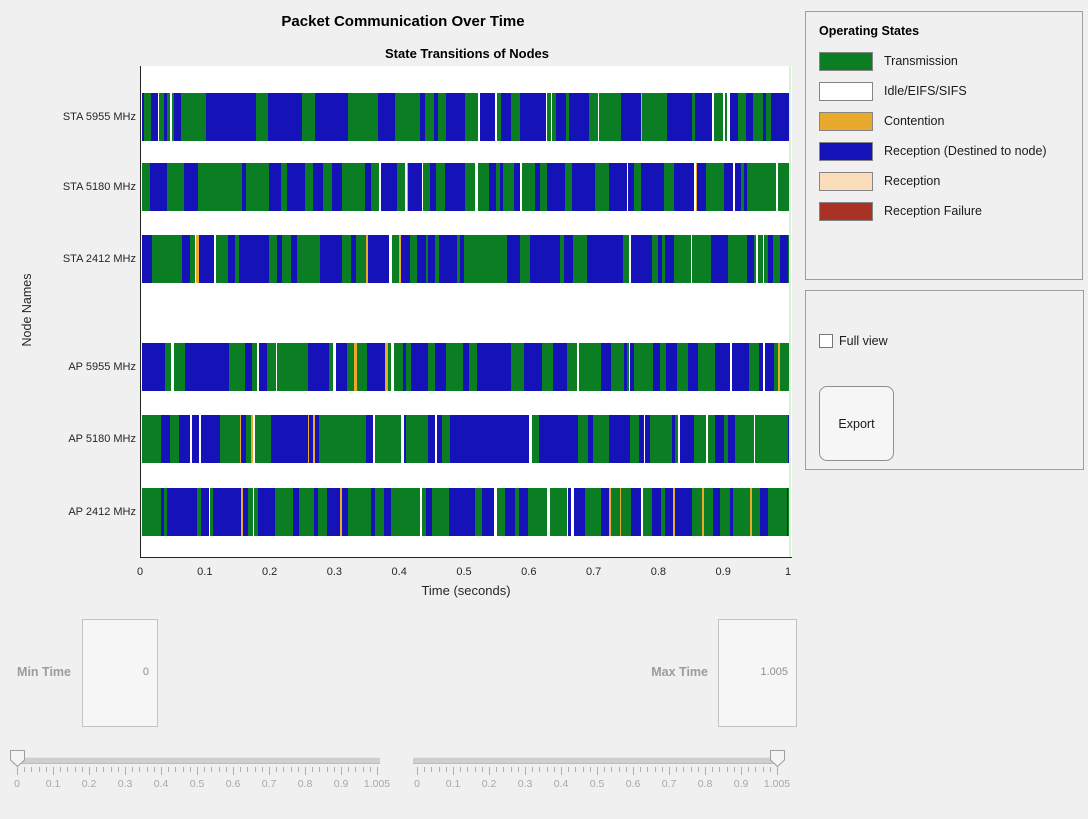 This screenshot has width=1088, height=819. Describe the element at coordinates (856, 423) in the screenshot. I see `export-button: Export` at that location.